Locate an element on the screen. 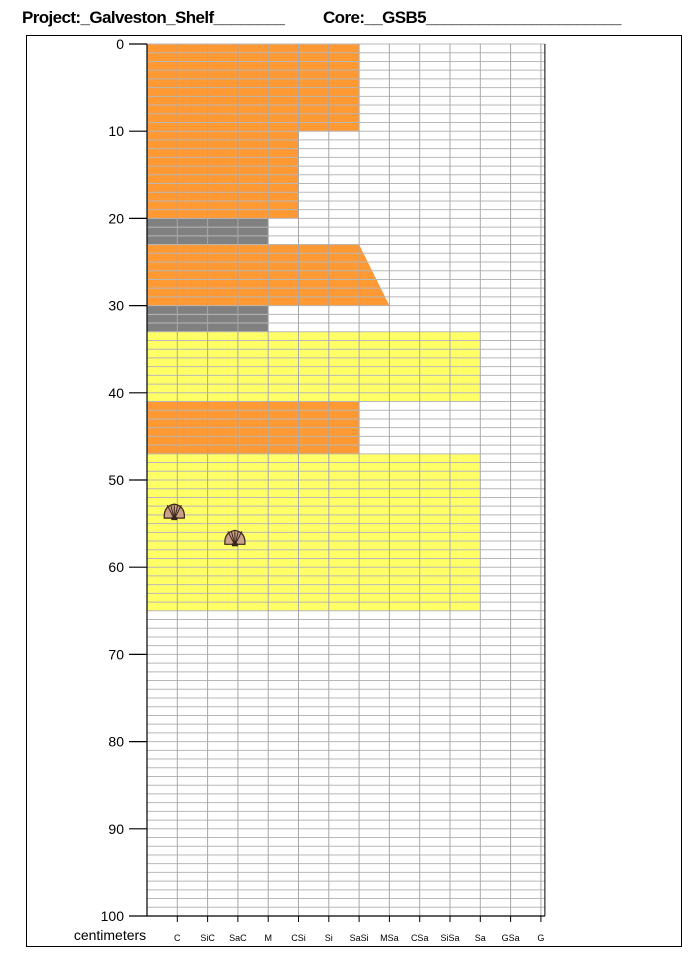 The width and height of the screenshot is (699, 955). depth-tick-label: 60 is located at coordinates (116, 567).